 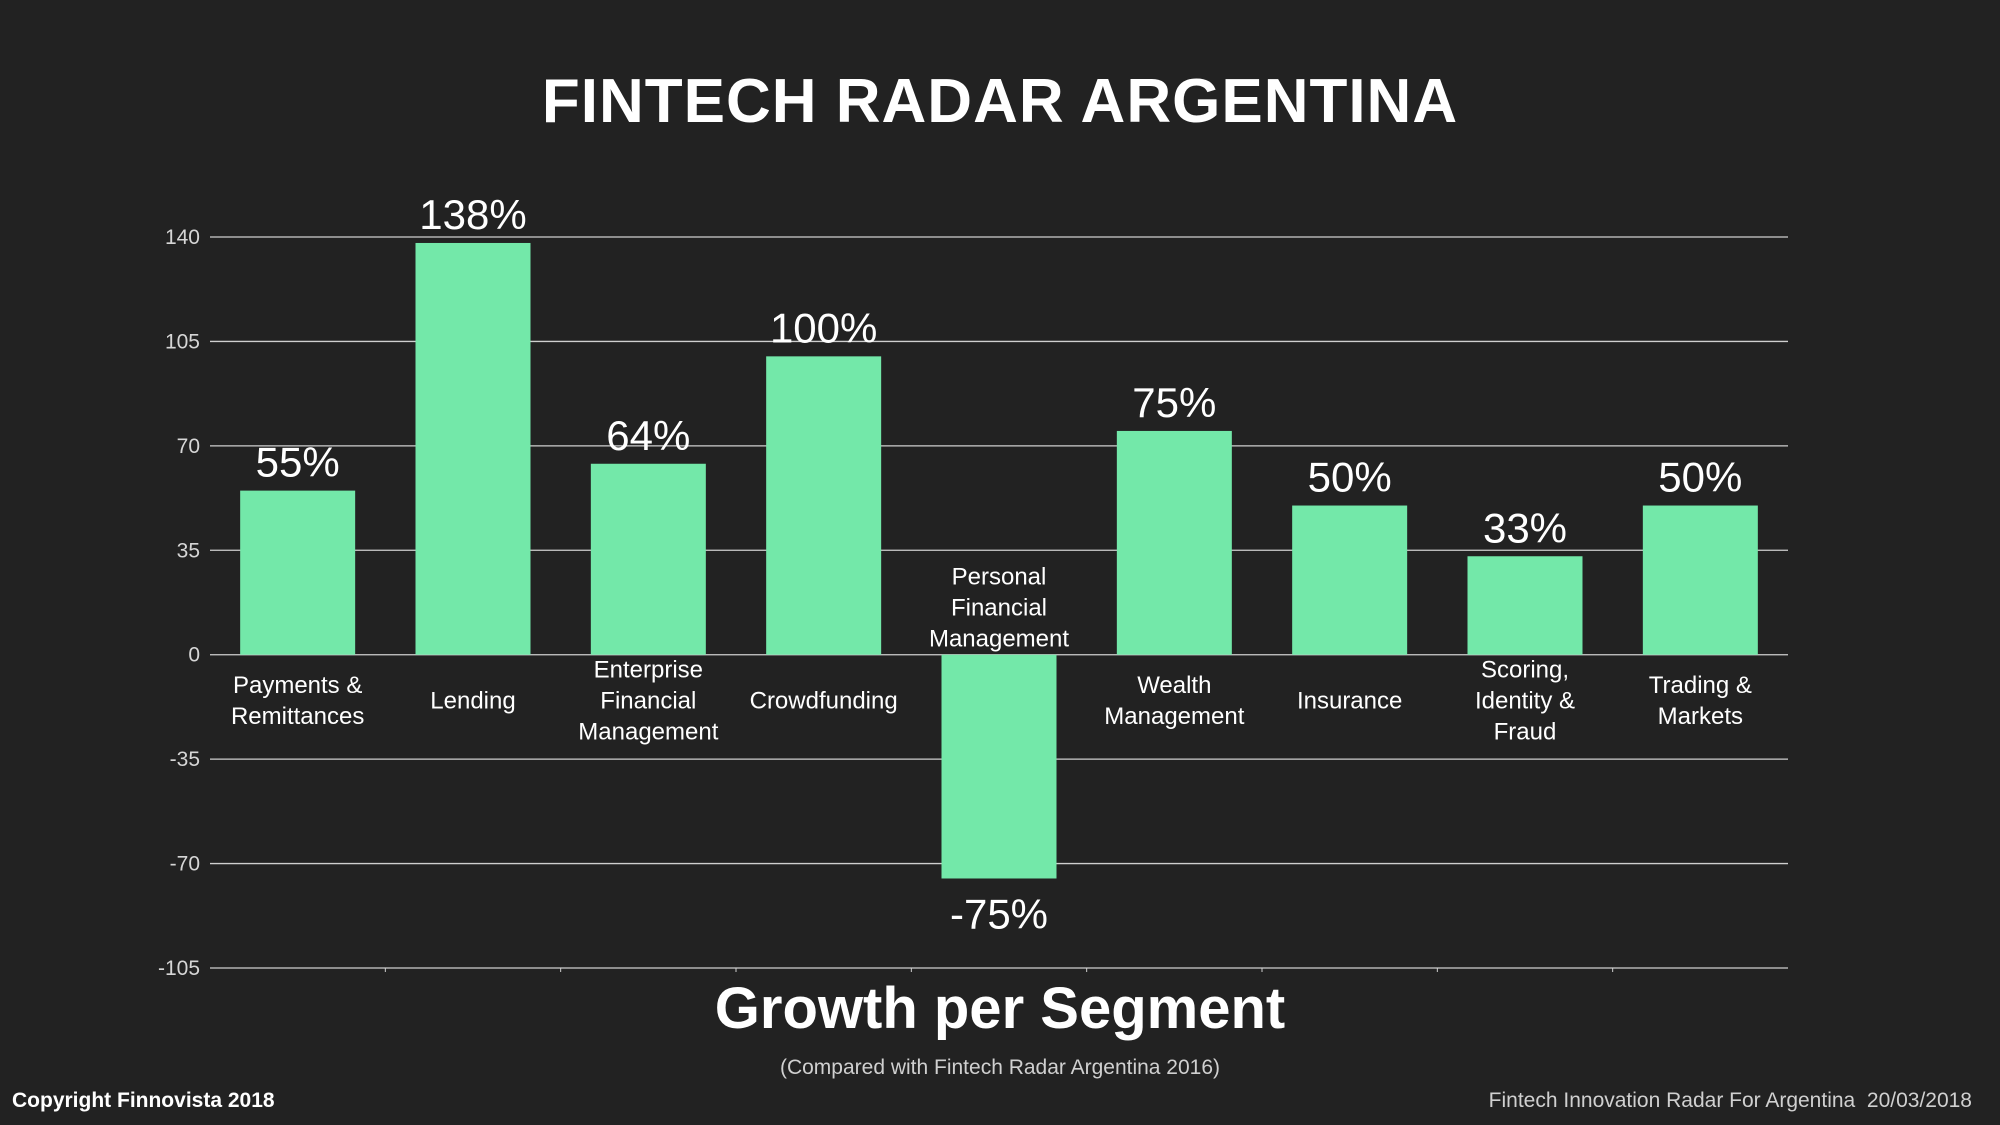 I want to click on y-tick-label: -105, so click(x=179, y=968).